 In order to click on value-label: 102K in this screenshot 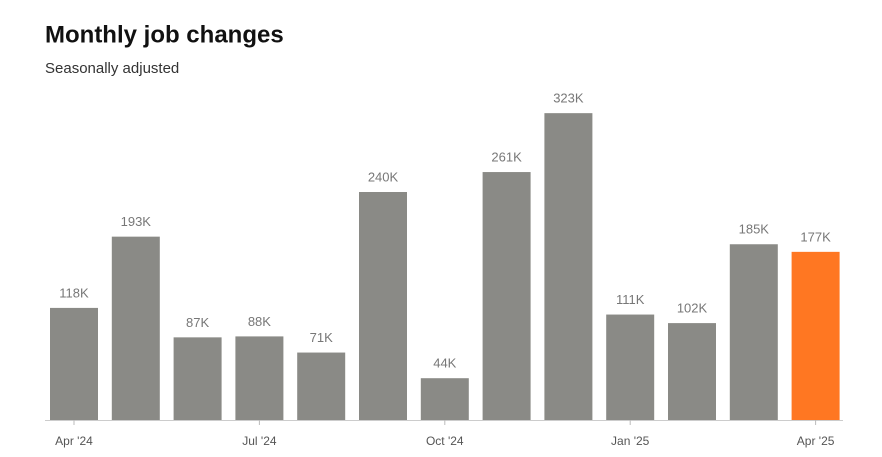, I will do `click(692, 308)`.